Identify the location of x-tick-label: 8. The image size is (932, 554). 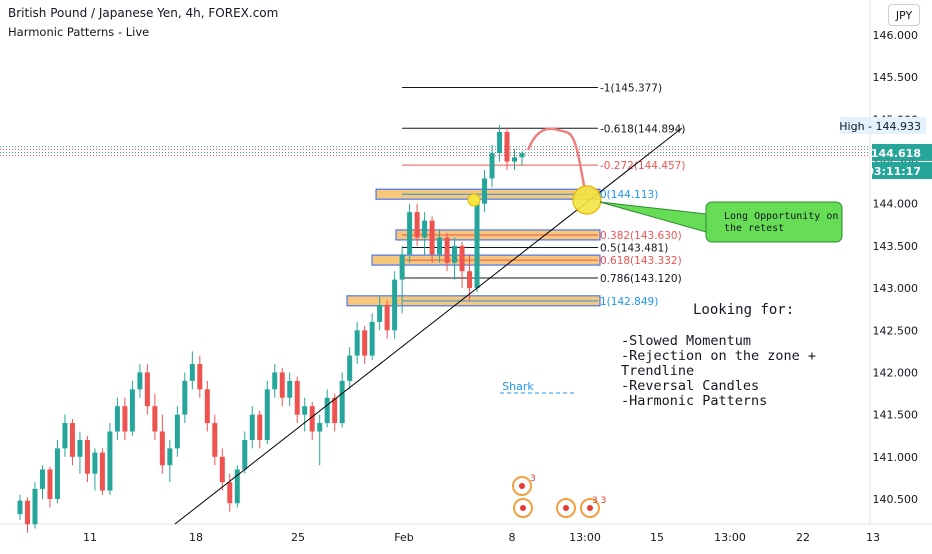
(512, 537).